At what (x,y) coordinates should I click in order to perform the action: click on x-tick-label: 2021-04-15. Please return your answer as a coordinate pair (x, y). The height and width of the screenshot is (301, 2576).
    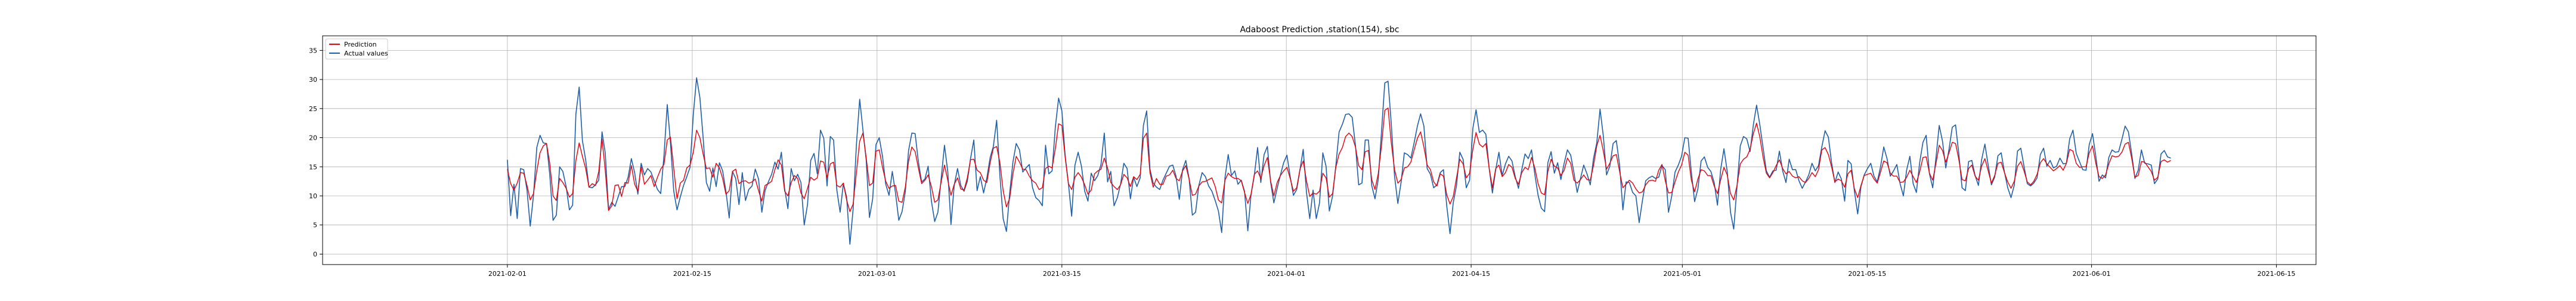
    Looking at the image, I should click on (1471, 274).